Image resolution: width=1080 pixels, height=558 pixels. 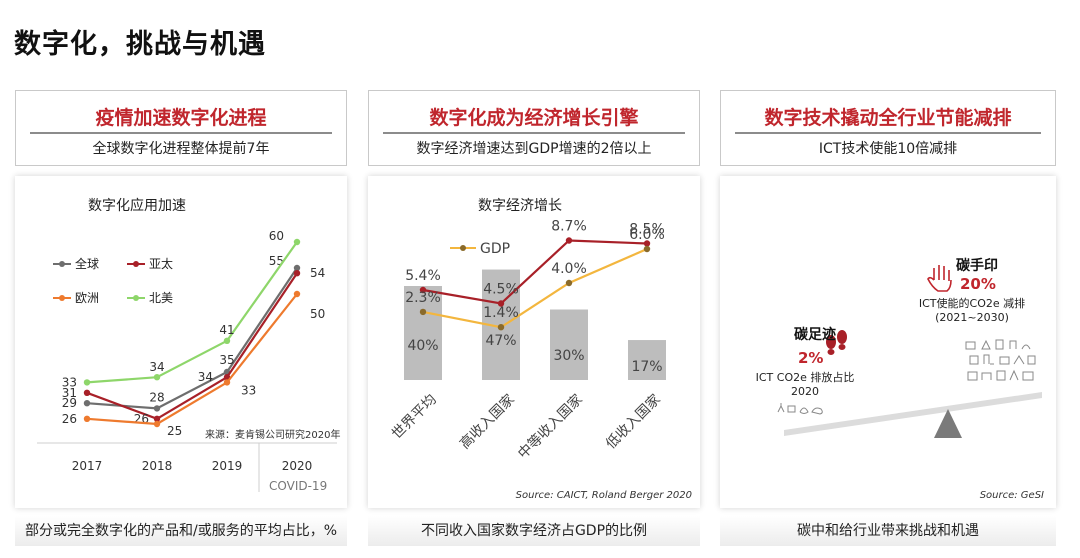 I want to click on seesaw-pivot, so click(x=948, y=423).